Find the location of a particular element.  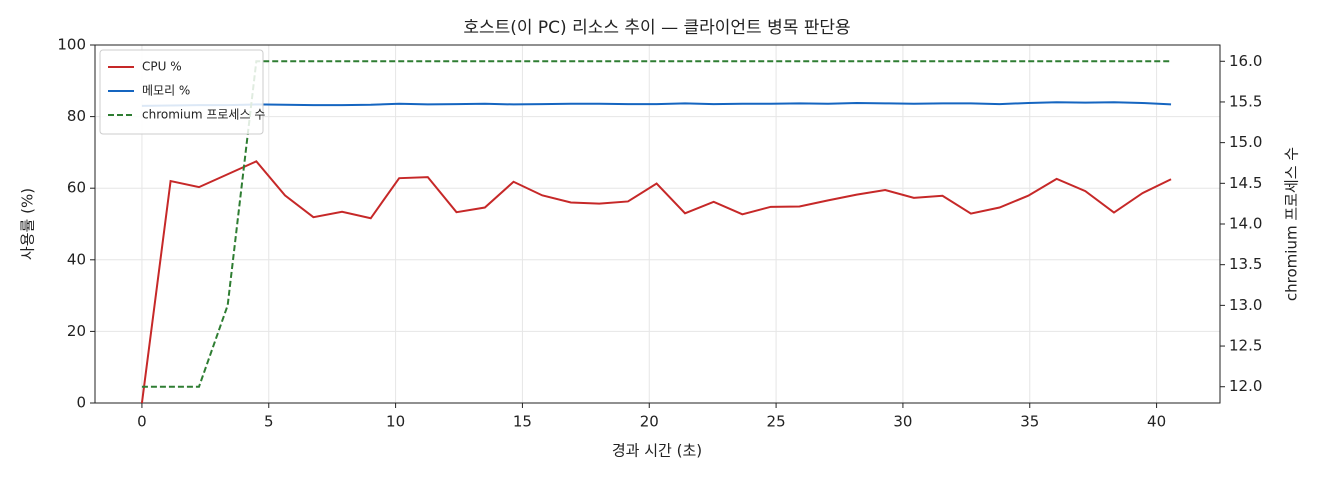

y2-axis-label: chromium 프로세스 수 is located at coordinates (1292, 224).